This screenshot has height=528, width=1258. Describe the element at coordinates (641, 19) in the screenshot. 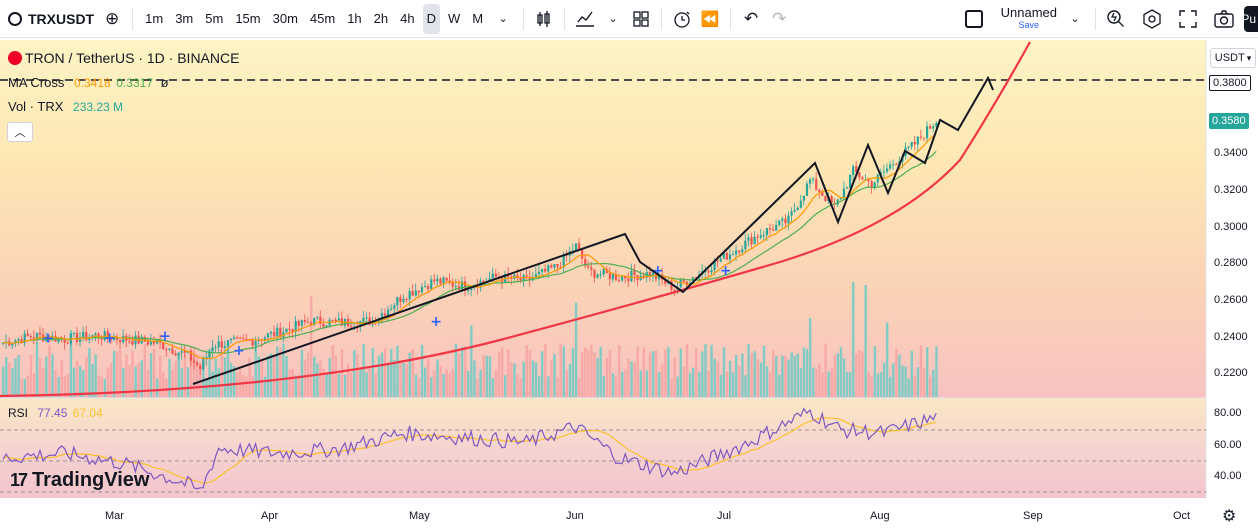

I see `templates-icon` at that location.